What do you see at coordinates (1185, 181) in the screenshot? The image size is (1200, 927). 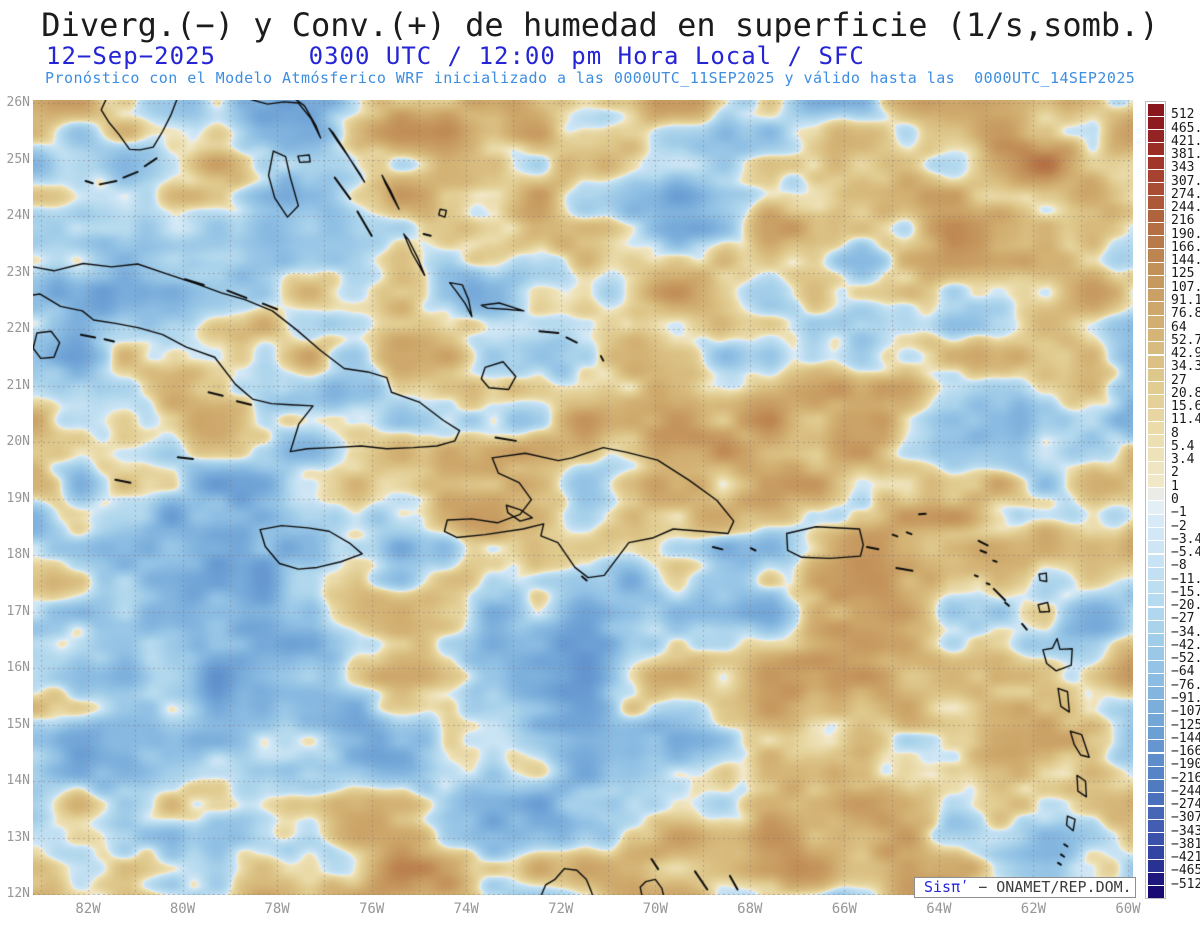 I see `colorbar-tick-label: 307.5` at bounding box center [1185, 181].